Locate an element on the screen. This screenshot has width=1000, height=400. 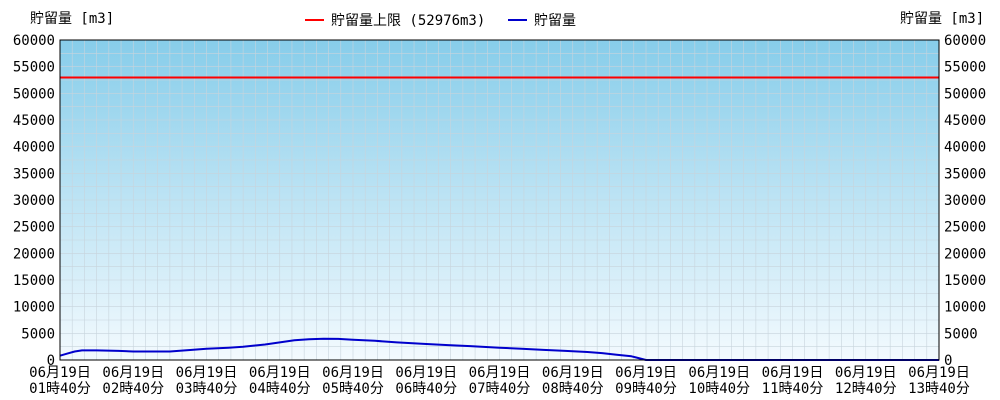
legend-label-storage: 貯留量 is located at coordinates (555, 21).